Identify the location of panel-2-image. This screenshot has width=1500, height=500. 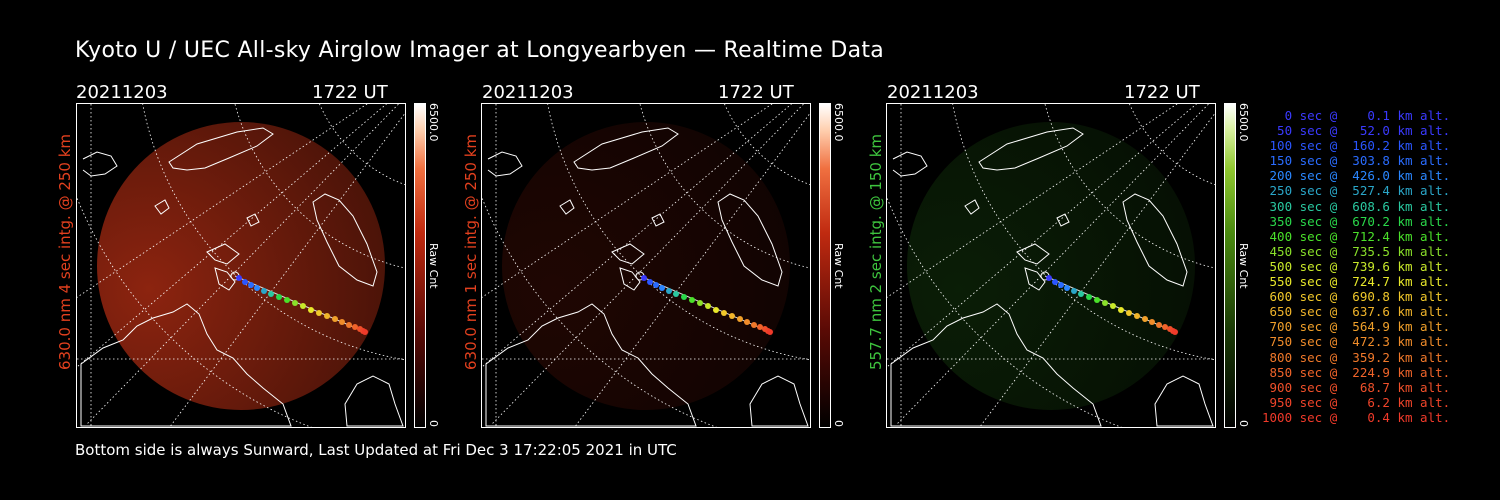
(646, 265).